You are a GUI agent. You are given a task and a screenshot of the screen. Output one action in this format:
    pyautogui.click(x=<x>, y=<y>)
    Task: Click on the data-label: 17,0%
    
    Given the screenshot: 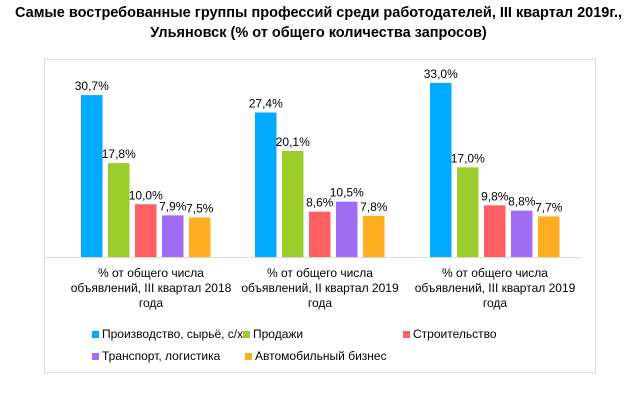 What is the action you would take?
    pyautogui.click(x=468, y=158)
    